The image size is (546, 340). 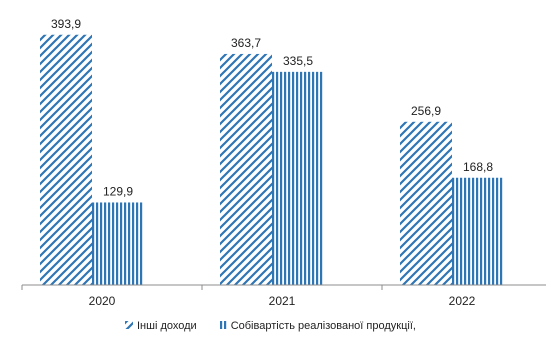 I want to click on data-label-2021-series-1: 363,7, so click(x=246, y=43).